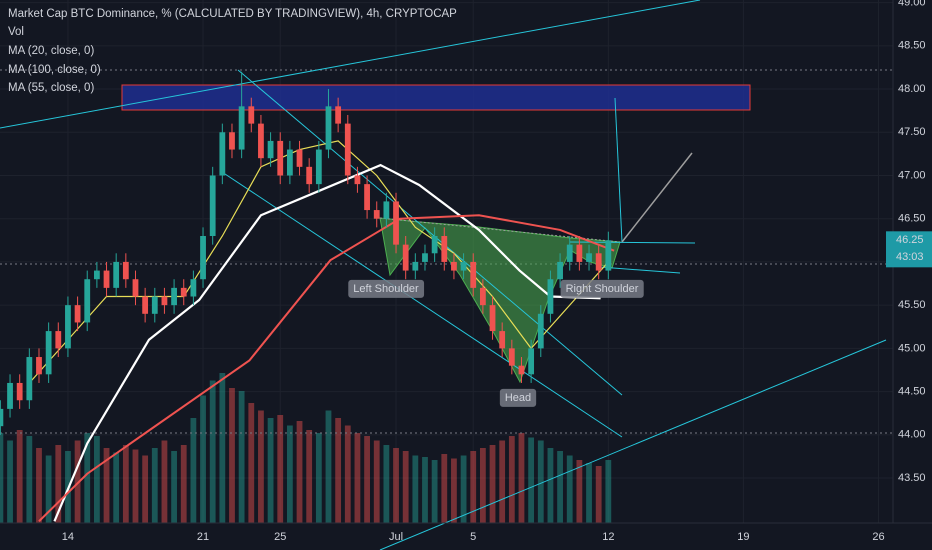 Image resolution: width=932 pixels, height=550 pixels. I want to click on y-tick-label: 45.00, so click(912, 348).